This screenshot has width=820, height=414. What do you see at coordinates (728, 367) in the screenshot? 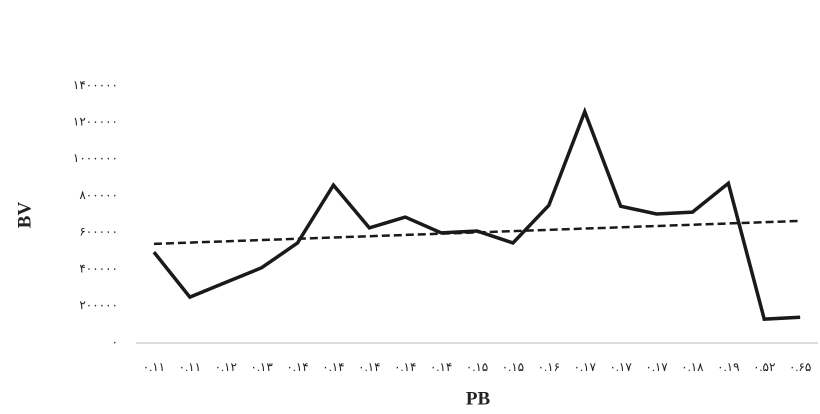
I see `x-tick-label: ۰.۱۹` at bounding box center [728, 367].